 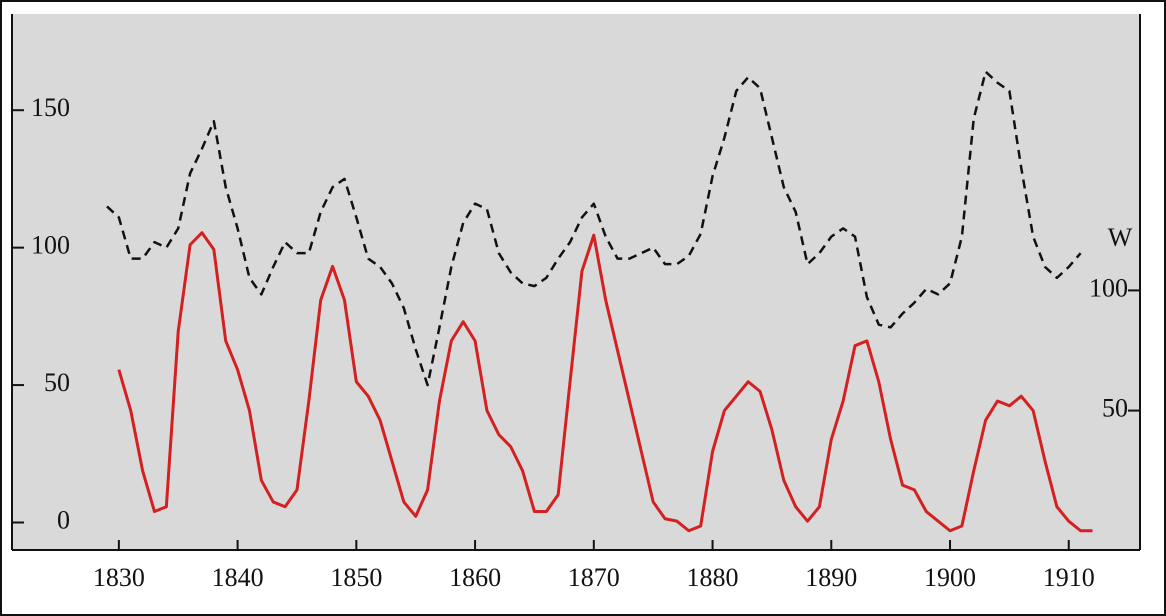 What do you see at coordinates (1108, 287) in the screenshot?
I see `y2-tick-label: 100` at bounding box center [1108, 287].